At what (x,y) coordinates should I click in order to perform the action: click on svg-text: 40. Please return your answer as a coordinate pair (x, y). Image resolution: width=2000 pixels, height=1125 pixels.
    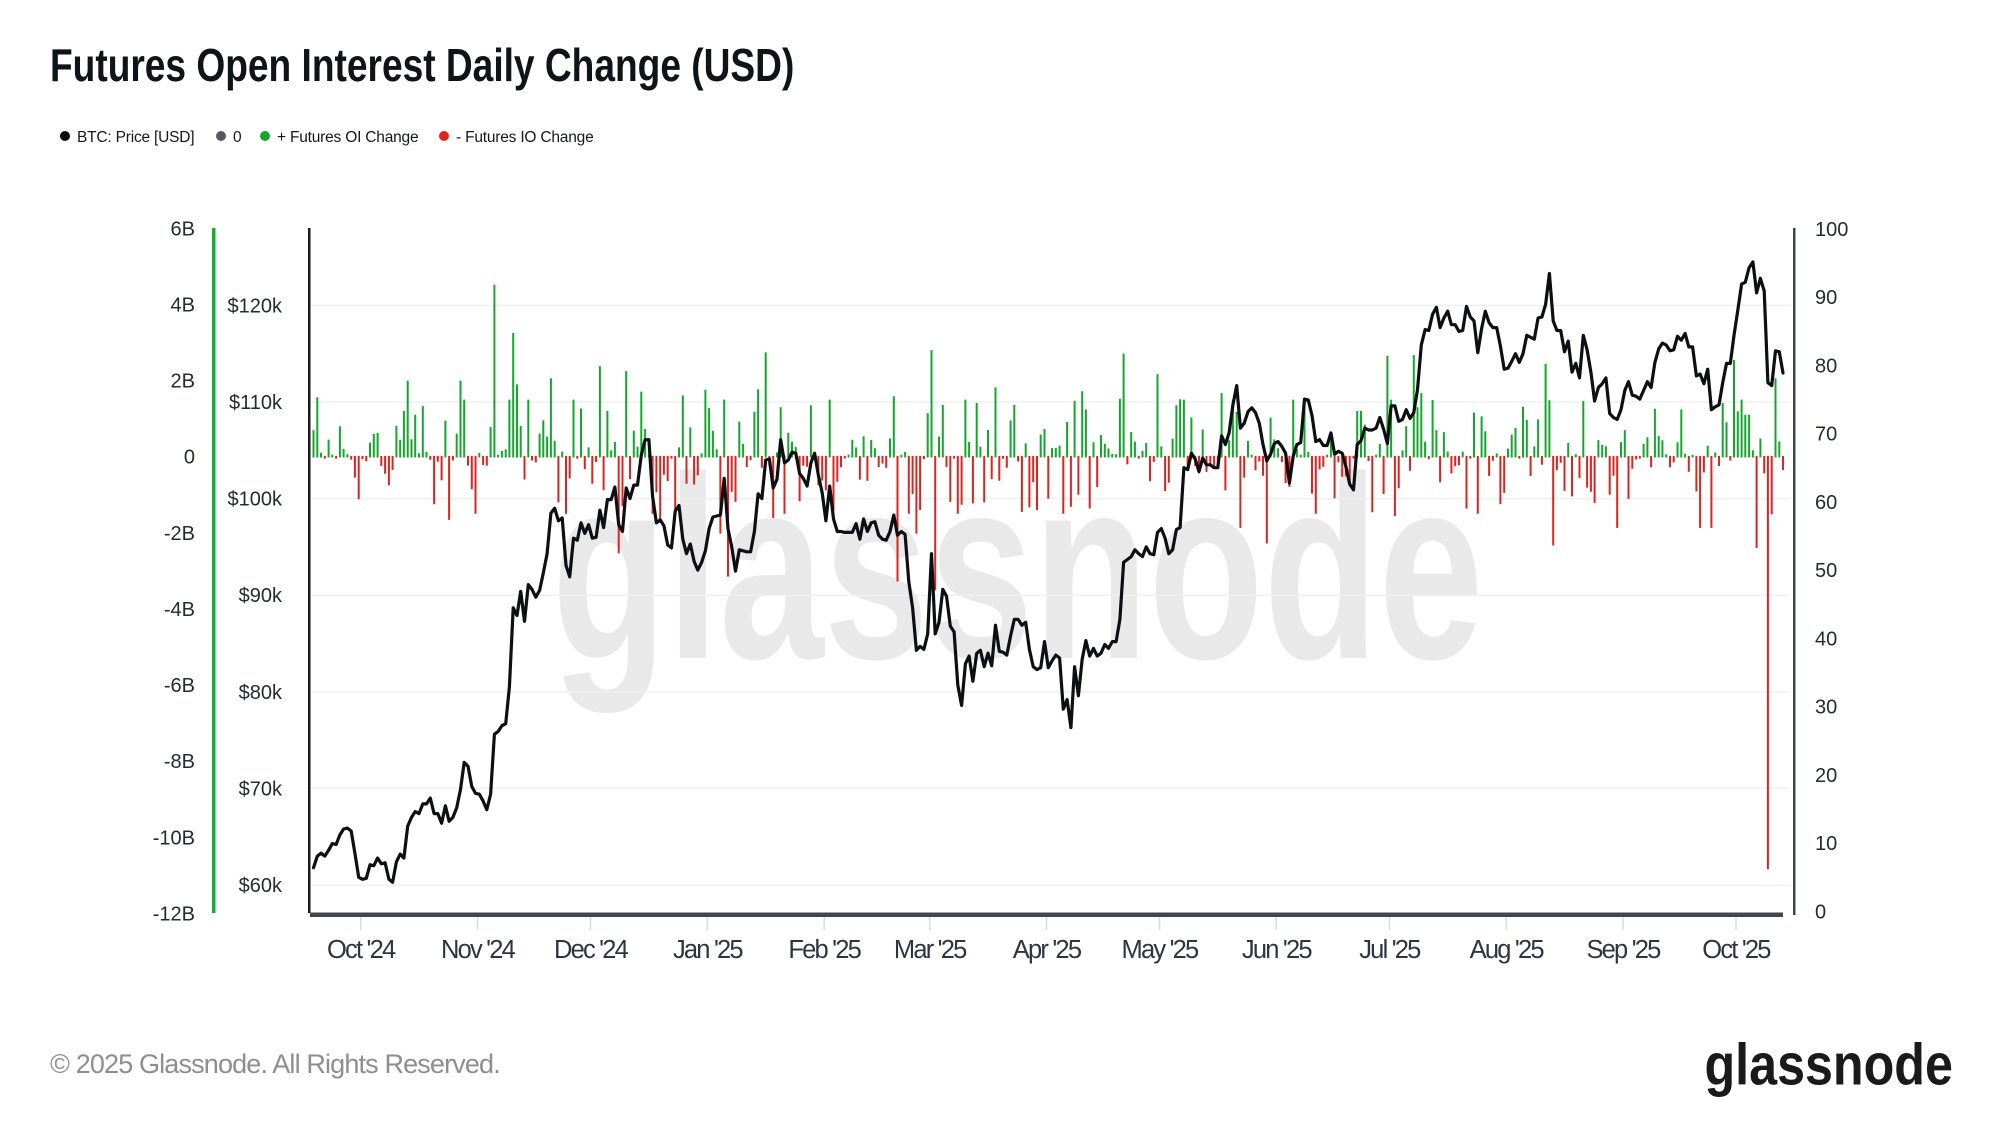
    Looking at the image, I should click on (1826, 639).